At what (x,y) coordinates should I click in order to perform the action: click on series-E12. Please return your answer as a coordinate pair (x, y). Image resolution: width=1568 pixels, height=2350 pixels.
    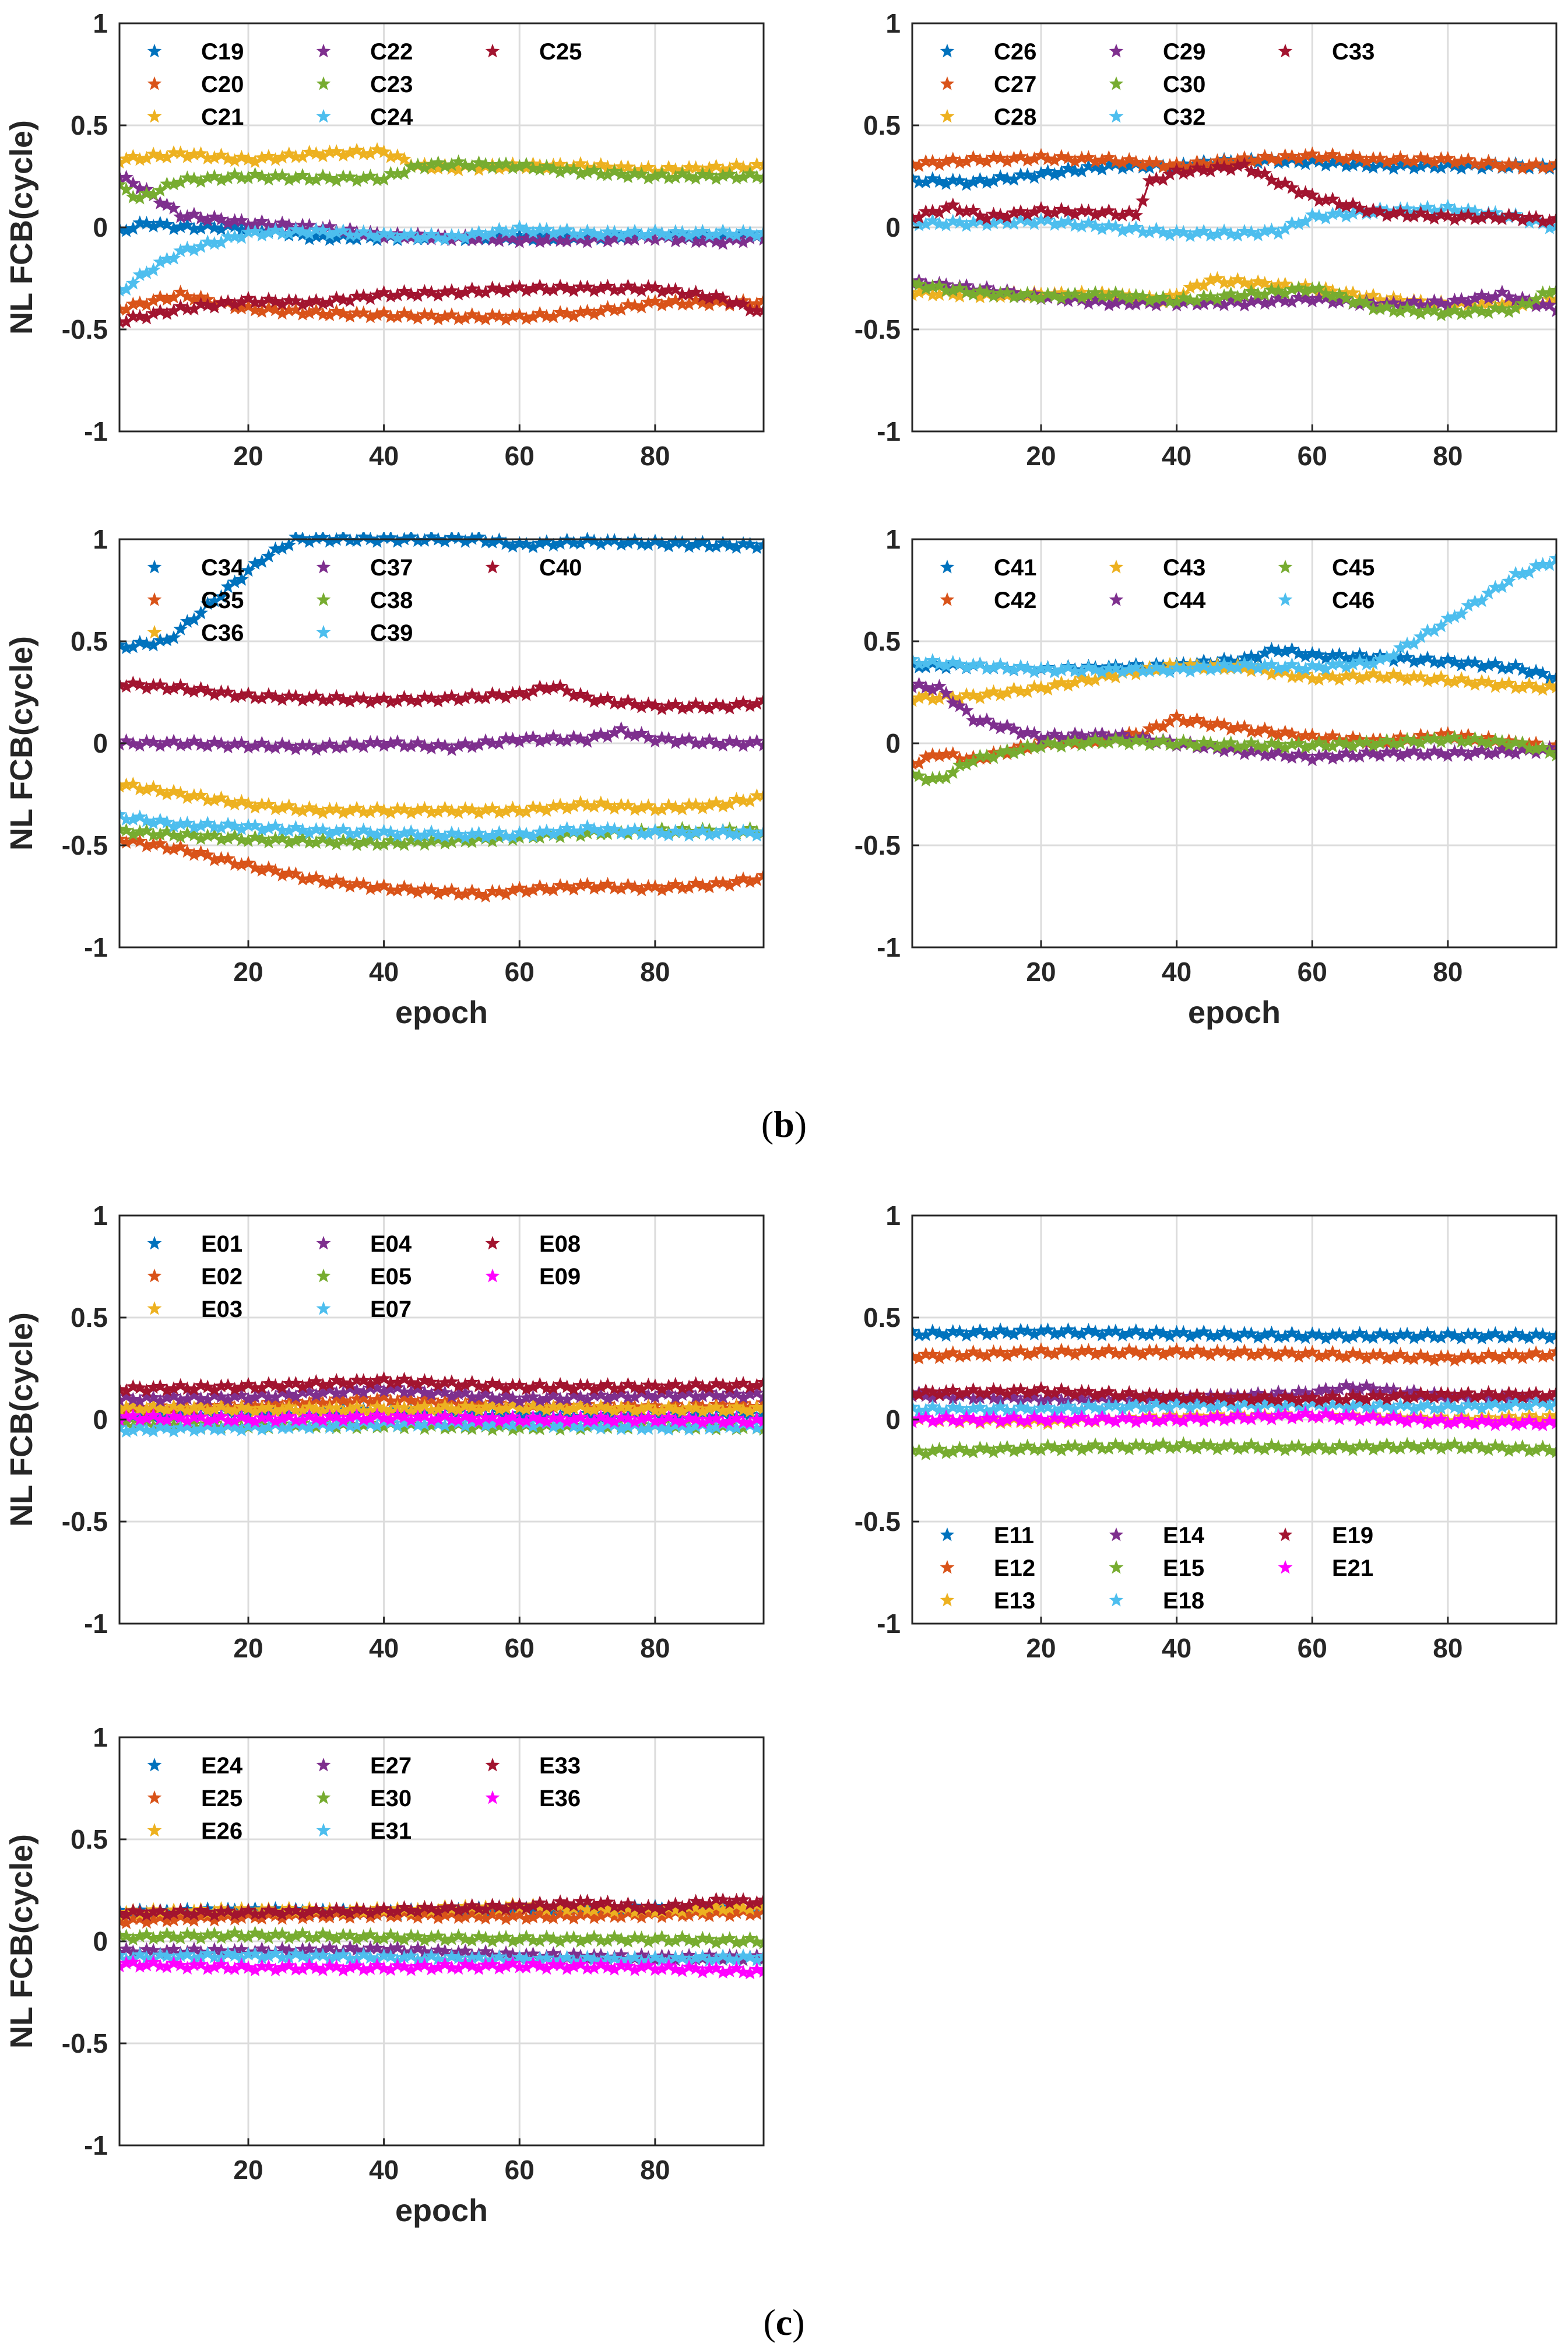
    Looking at the image, I should click on (1234, 1354).